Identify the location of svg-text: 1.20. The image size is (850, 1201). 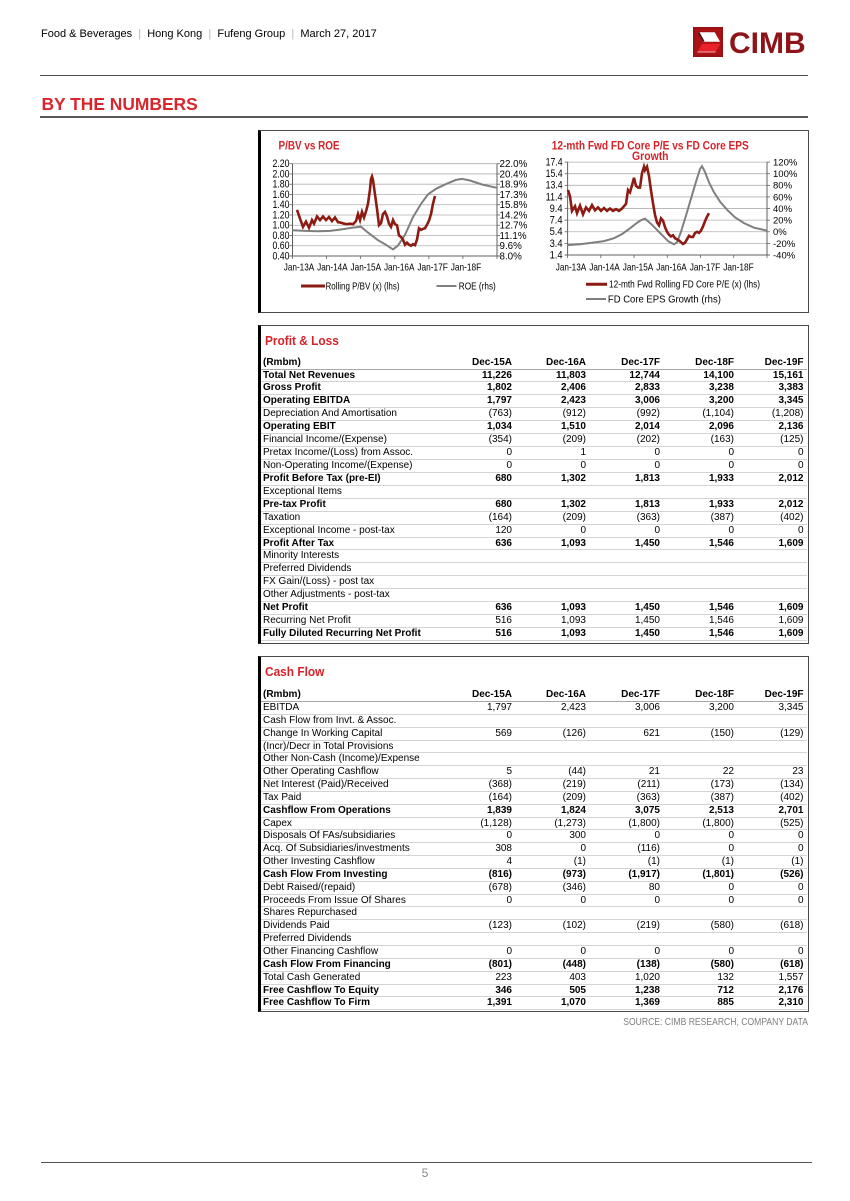
(281, 215).